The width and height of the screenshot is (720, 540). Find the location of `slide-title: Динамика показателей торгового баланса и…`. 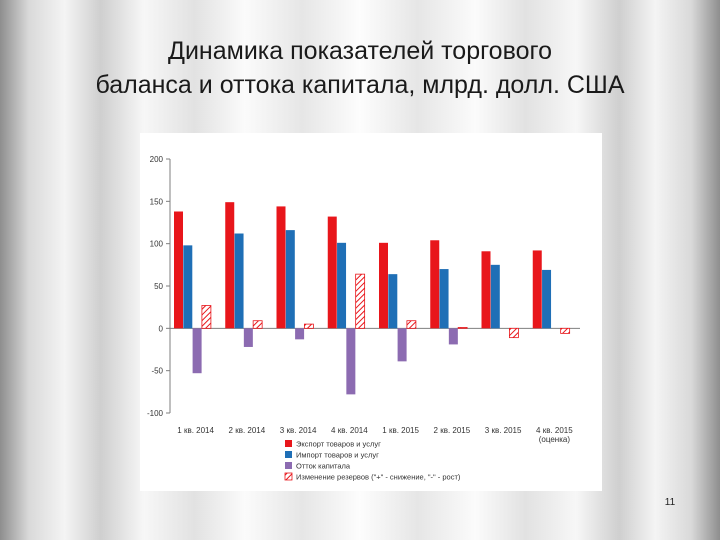

slide-title: Динамика показателей торгового баланса и… is located at coordinates (360, 68).